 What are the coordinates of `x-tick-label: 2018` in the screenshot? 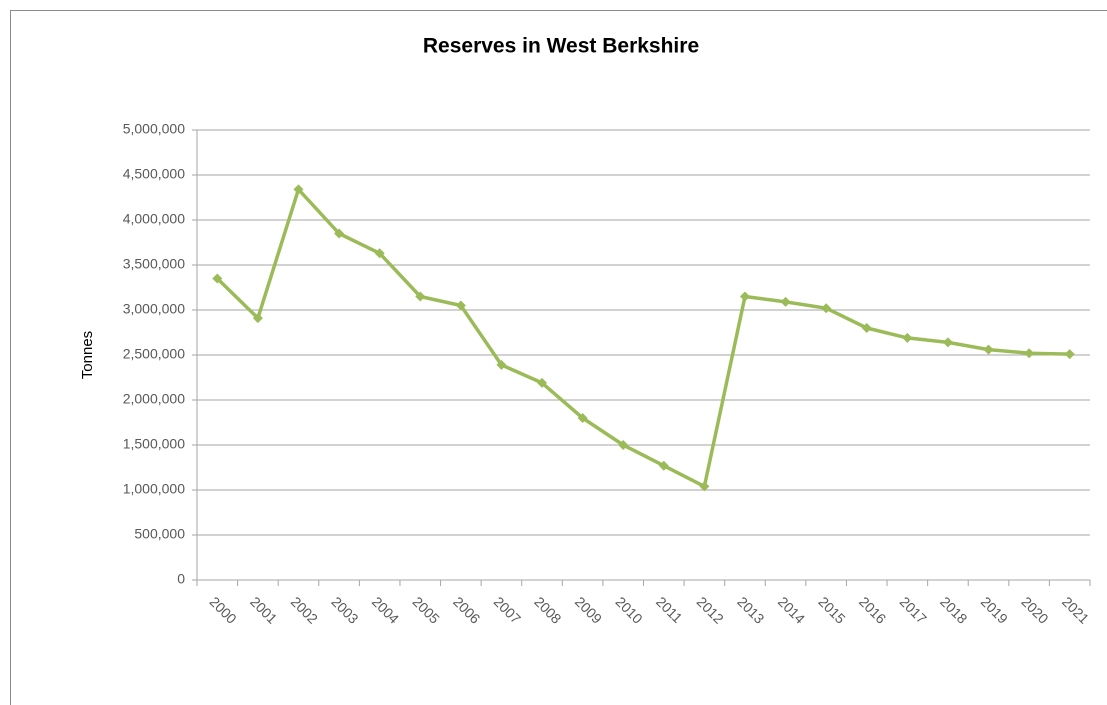 It's located at (953, 609).